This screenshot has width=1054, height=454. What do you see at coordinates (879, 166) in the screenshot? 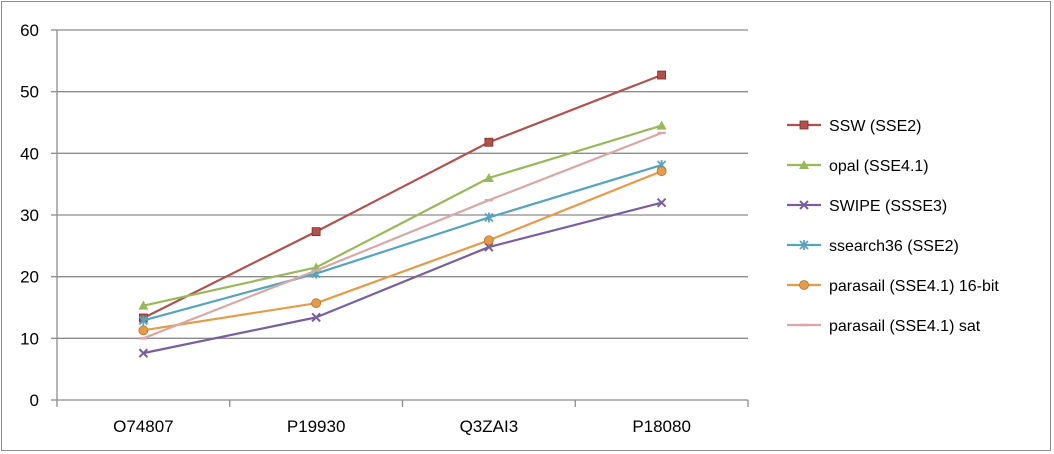
I see `legend-label: opal (SSE4.1)` at bounding box center [879, 166].